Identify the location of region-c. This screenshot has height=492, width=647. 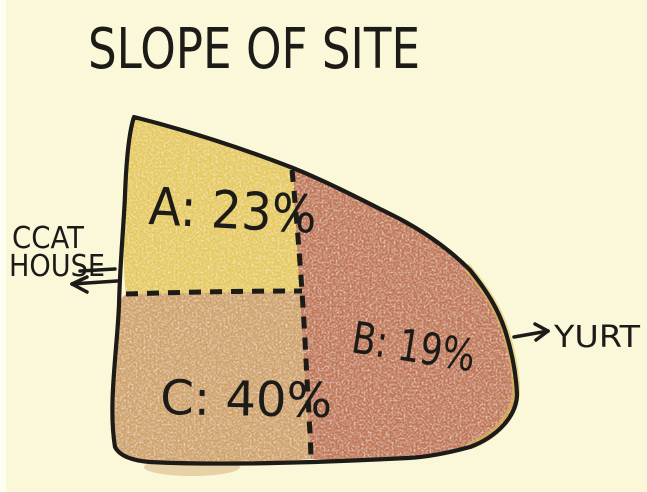
(211, 377).